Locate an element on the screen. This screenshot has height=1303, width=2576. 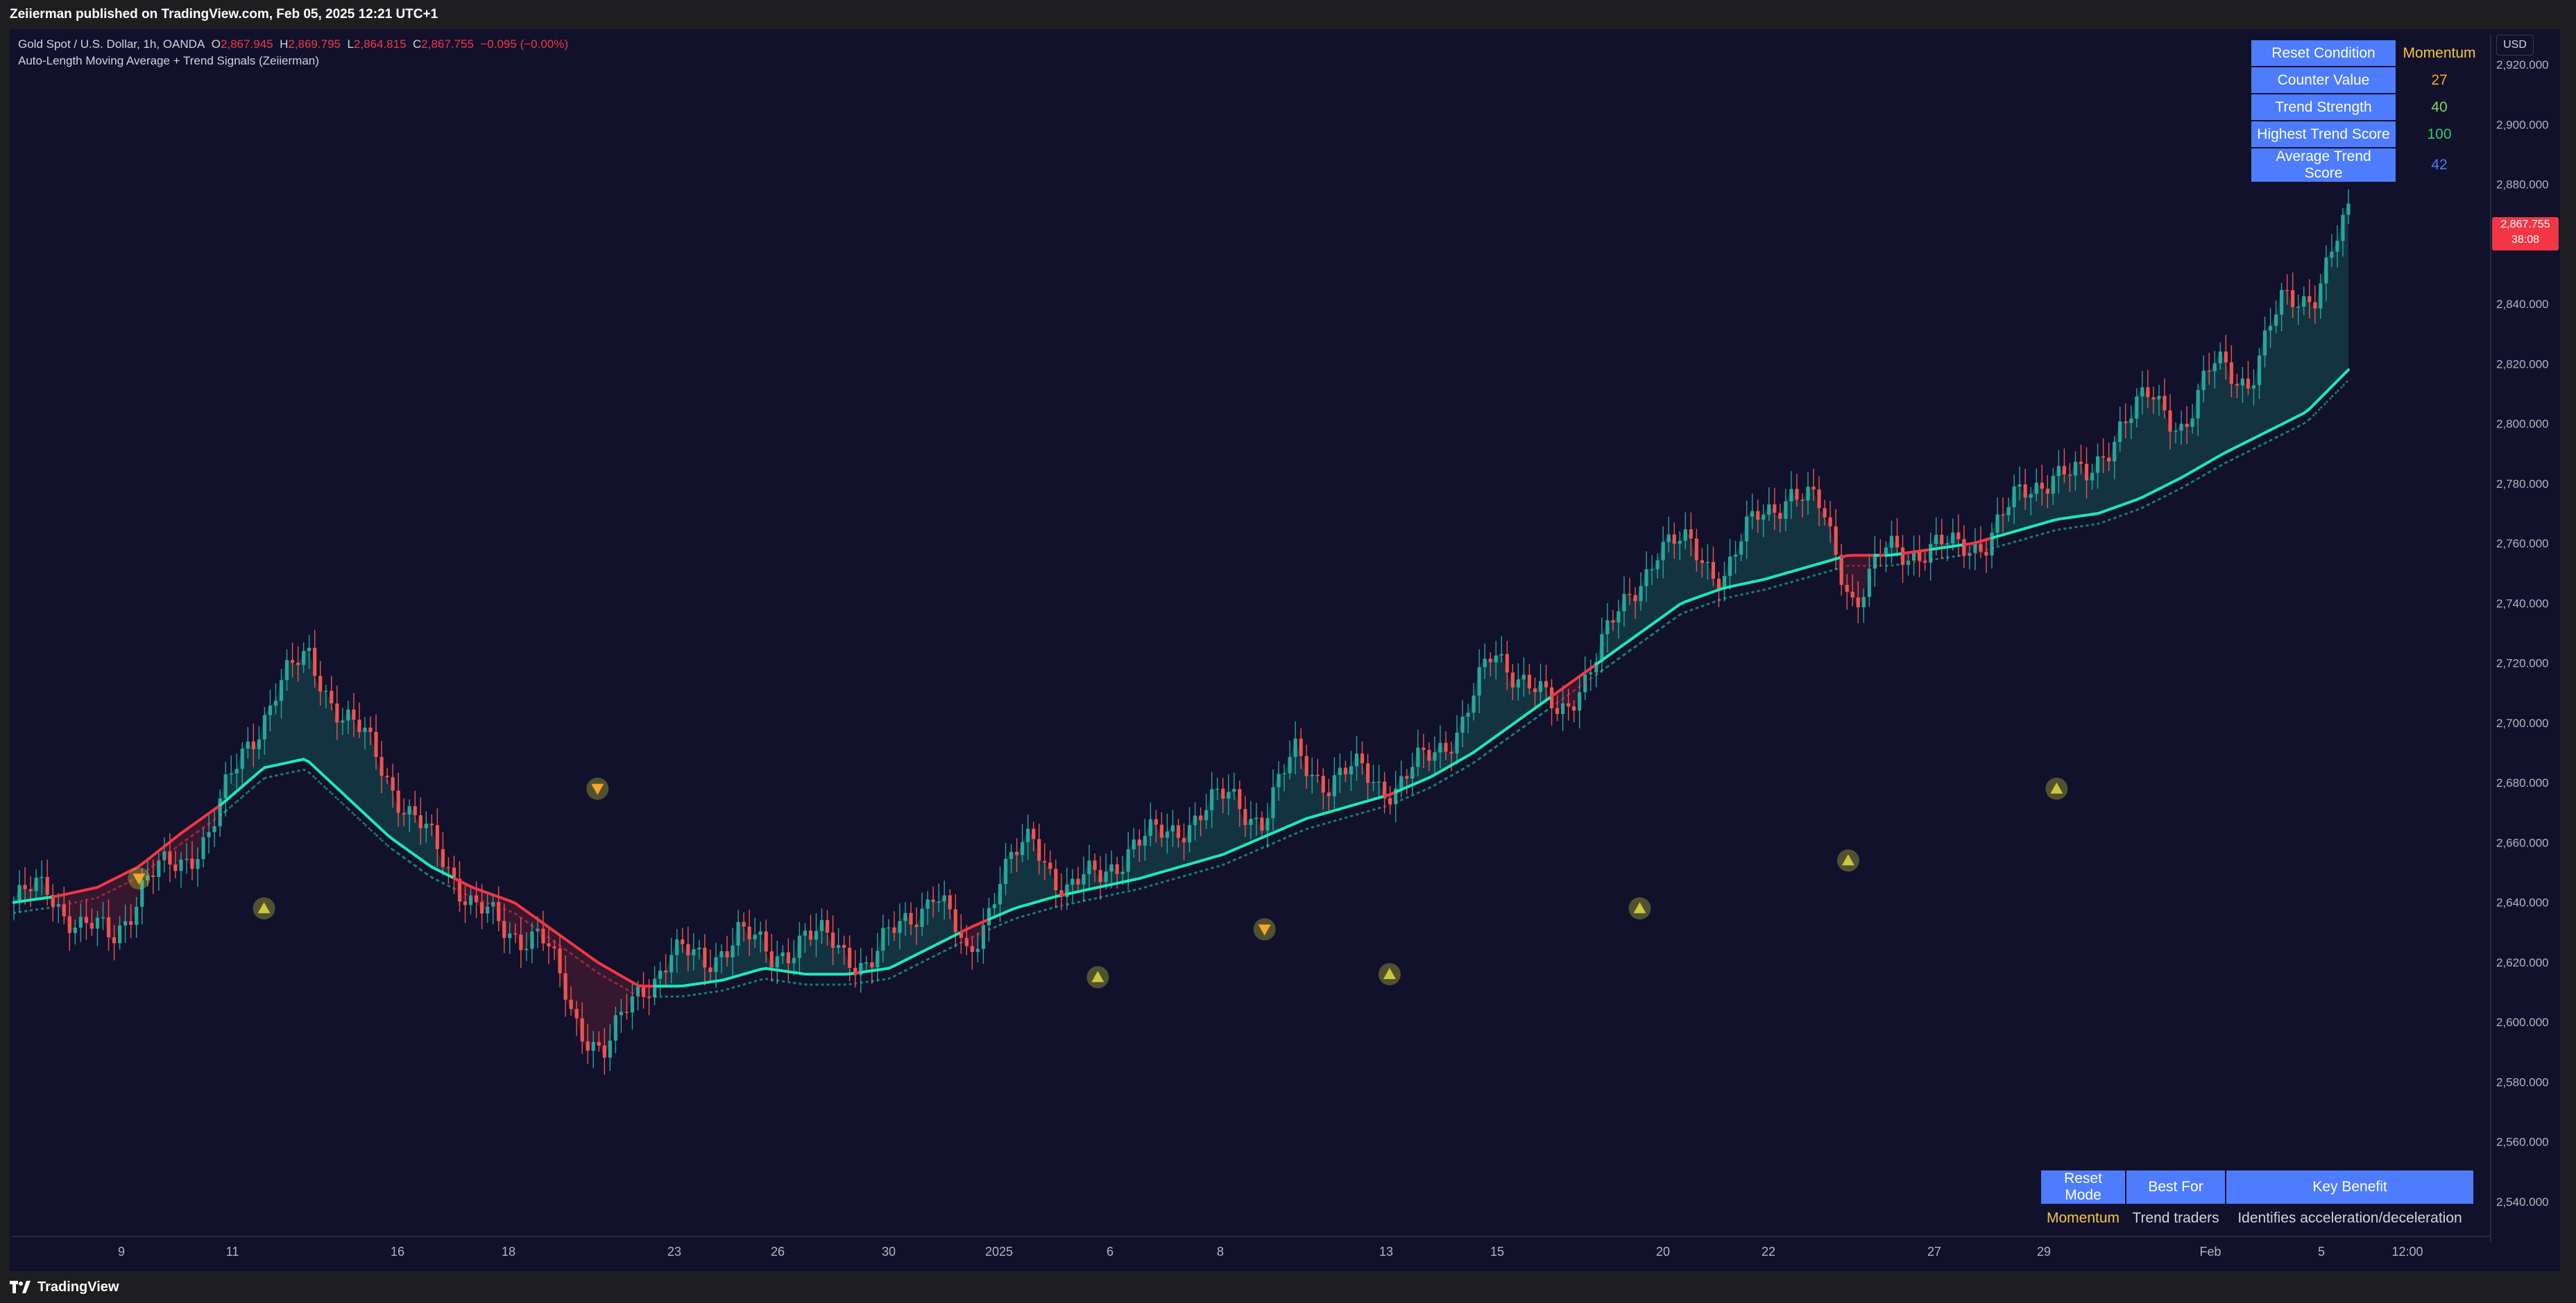
time-axis: 9 11 16 18 23 26 30 2025 6 8 13 15 20 22 27 29 Feb 5 12:00 is located at coordinates (1270, 1252).